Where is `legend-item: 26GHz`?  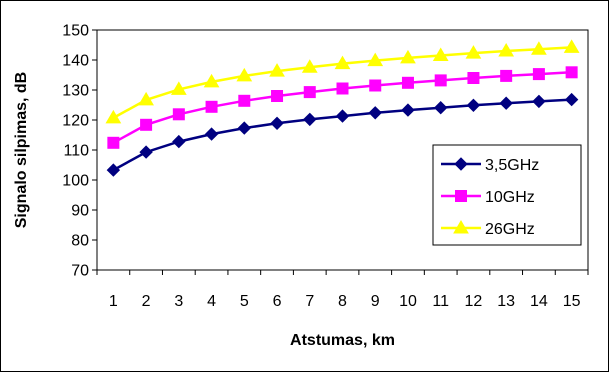
legend-item: 26GHz is located at coordinates (488, 229).